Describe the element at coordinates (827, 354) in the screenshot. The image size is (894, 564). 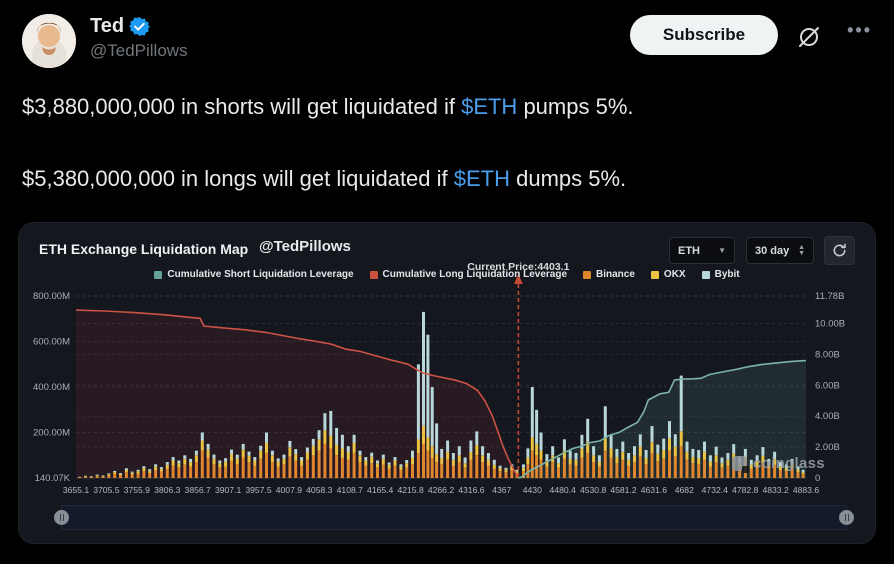
I see `svg-text: 8.00B` at that location.